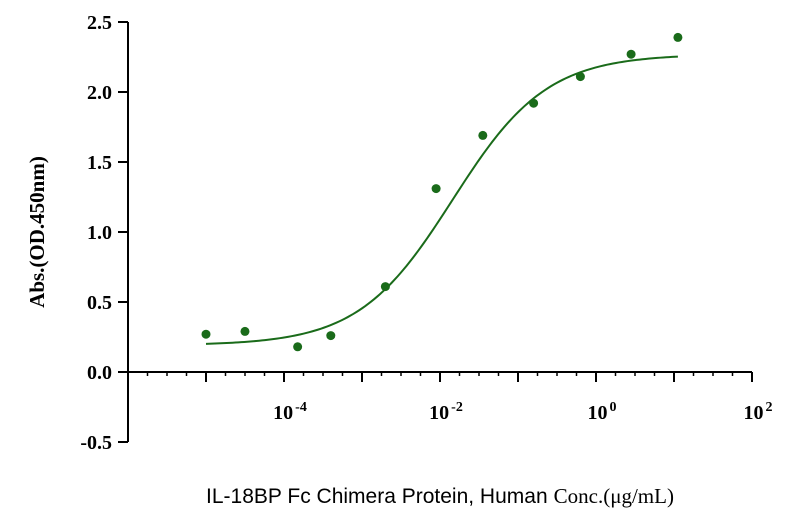 Image resolution: width=795 pixels, height=521 pixels. I want to click on y-axis-label: Abs.(OD.450nm), so click(37, 232).